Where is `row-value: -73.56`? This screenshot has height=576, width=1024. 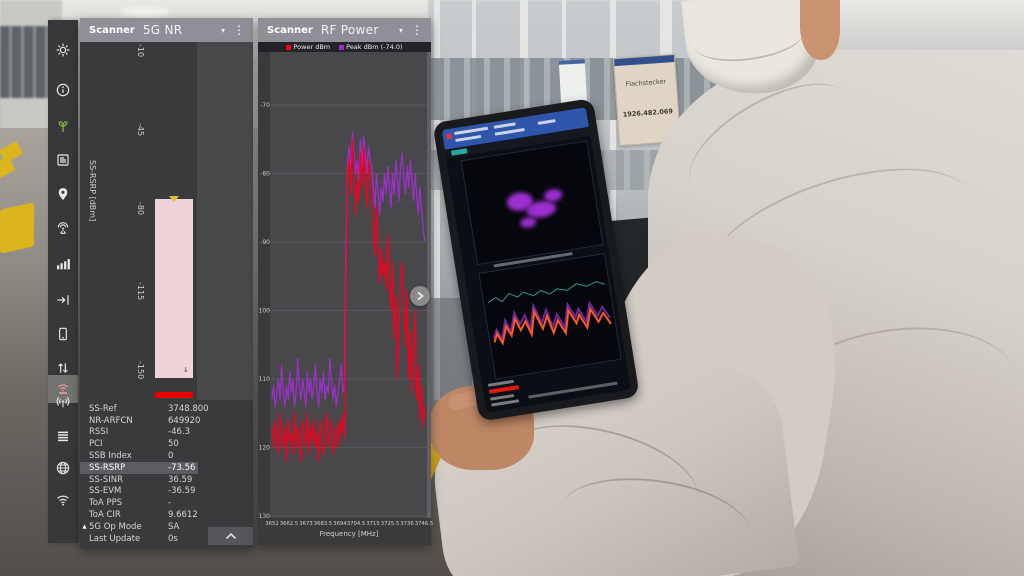
row-value: -73.56 is located at coordinates (182, 467).